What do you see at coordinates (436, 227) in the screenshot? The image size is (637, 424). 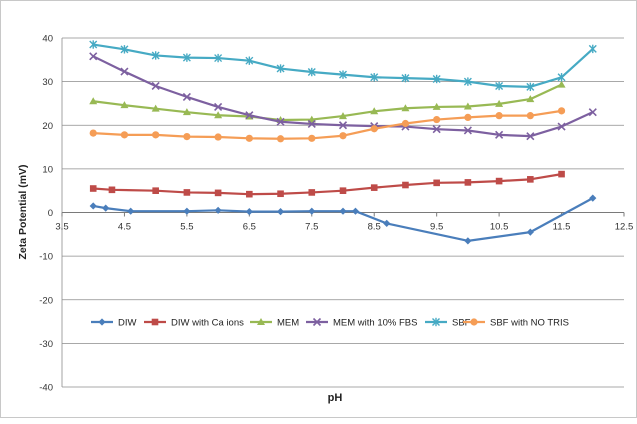 I see `x-tick-label: 9.5` at bounding box center [436, 227].